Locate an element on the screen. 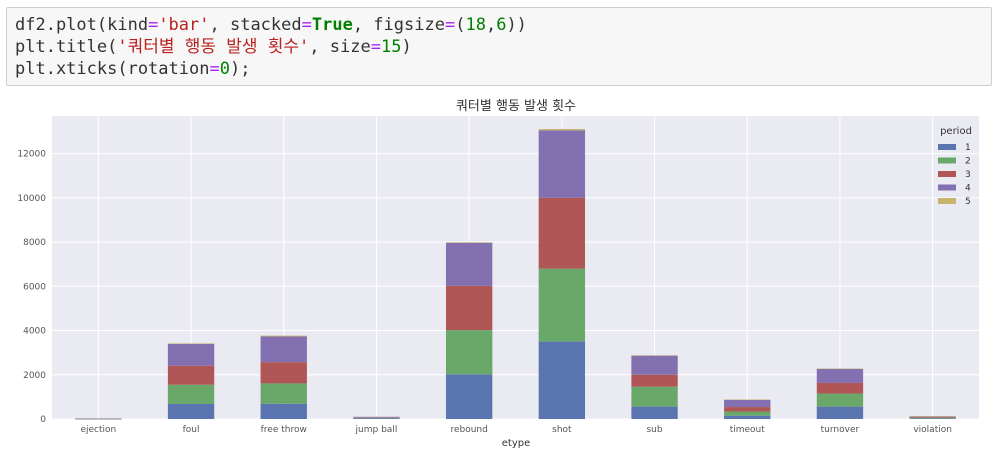 This screenshot has width=1002, height=457. code-token: ); is located at coordinates (240, 69).